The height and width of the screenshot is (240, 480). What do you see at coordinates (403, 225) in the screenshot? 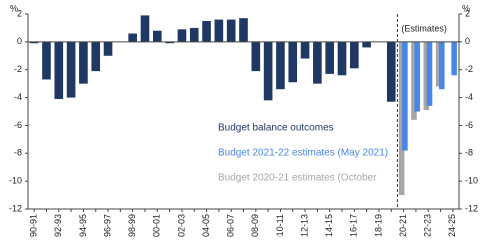
I see `x-tick-label: 2020-21` at bounding box center [403, 225].